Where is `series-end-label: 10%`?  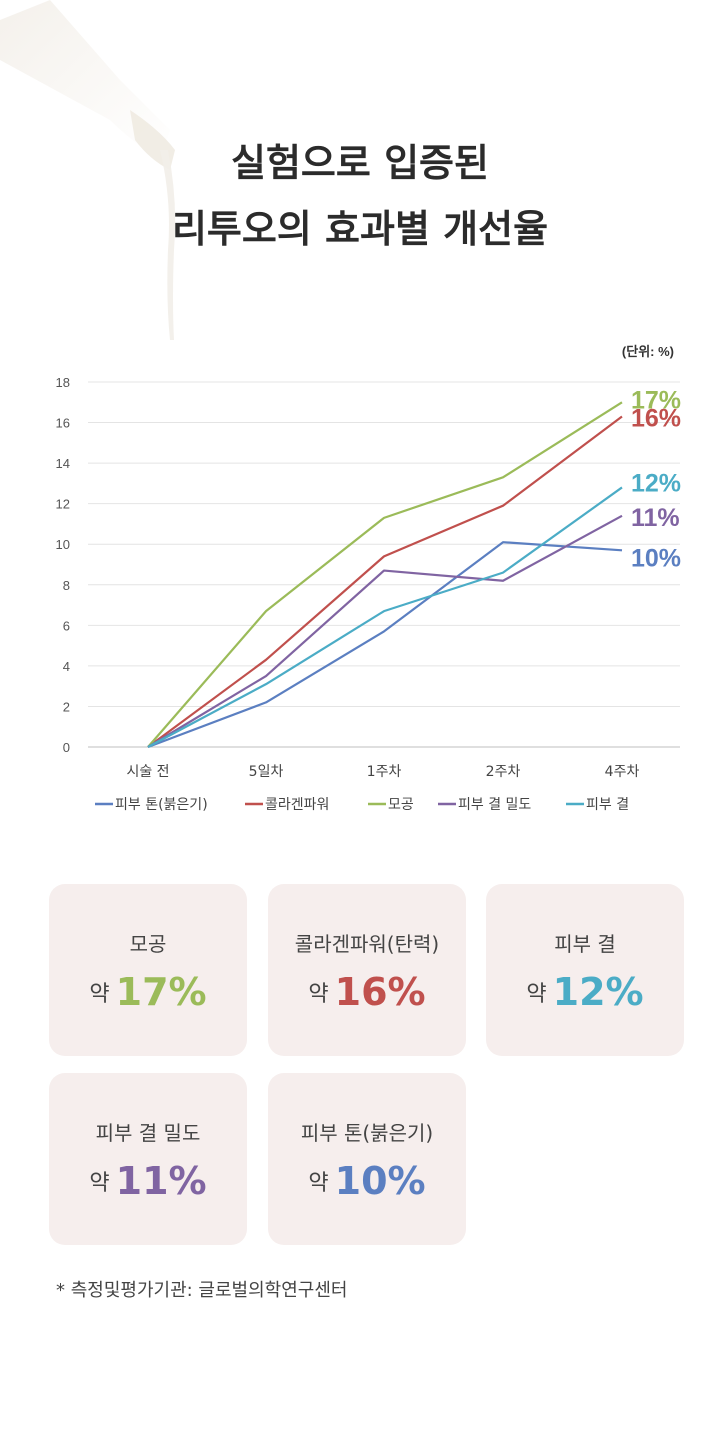 series-end-label: 10% is located at coordinates (656, 558).